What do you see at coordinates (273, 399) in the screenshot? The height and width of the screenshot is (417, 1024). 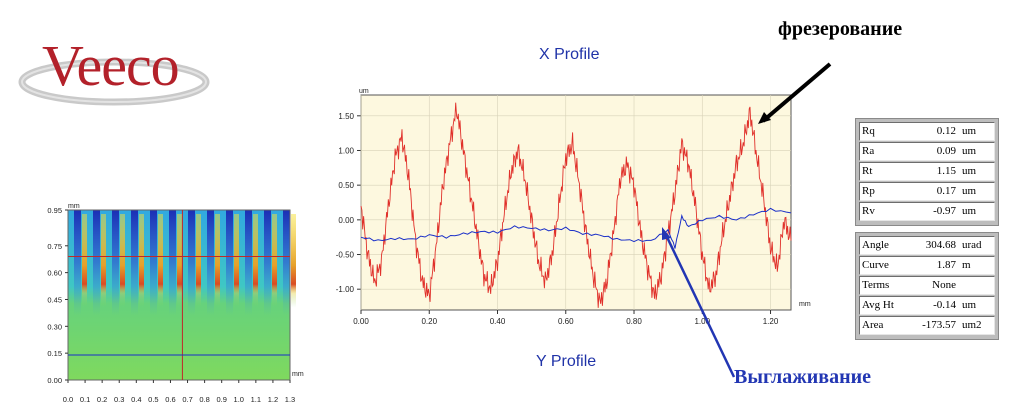 I see `x-tick-label: 1.2` at bounding box center [273, 399].